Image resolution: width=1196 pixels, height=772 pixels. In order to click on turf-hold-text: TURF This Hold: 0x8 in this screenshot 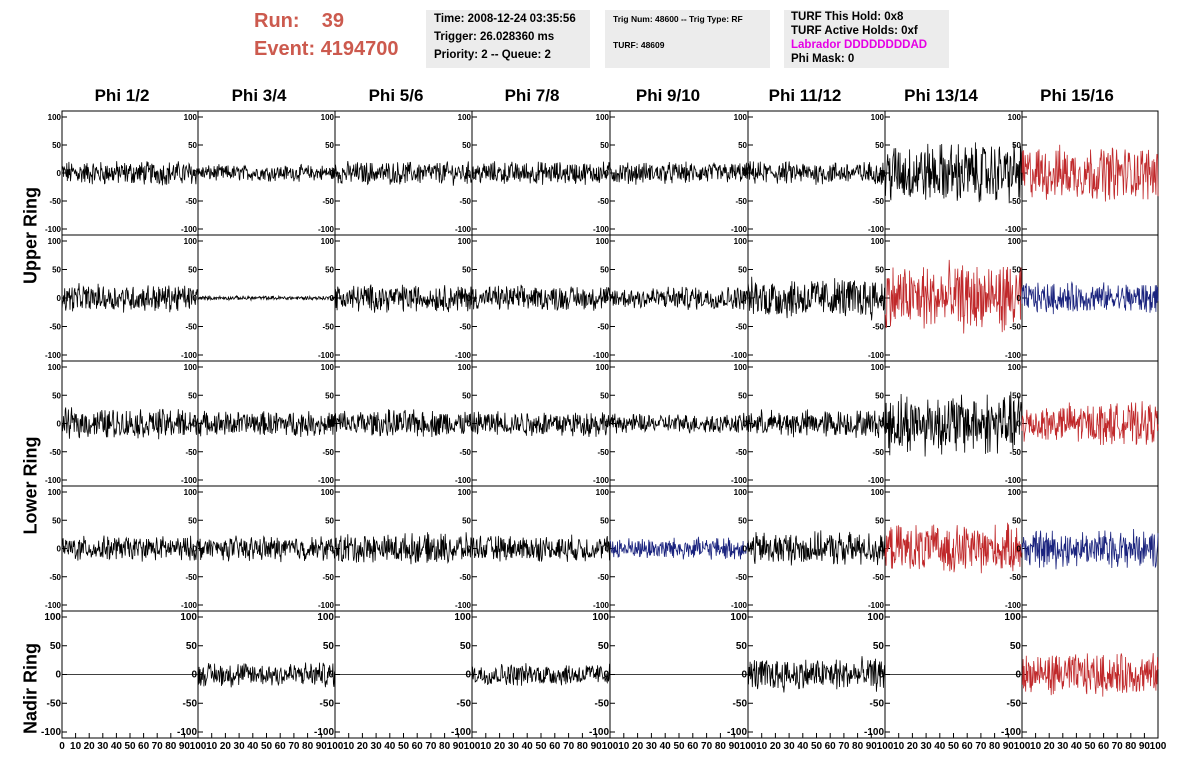, I will do `click(847, 17)`.